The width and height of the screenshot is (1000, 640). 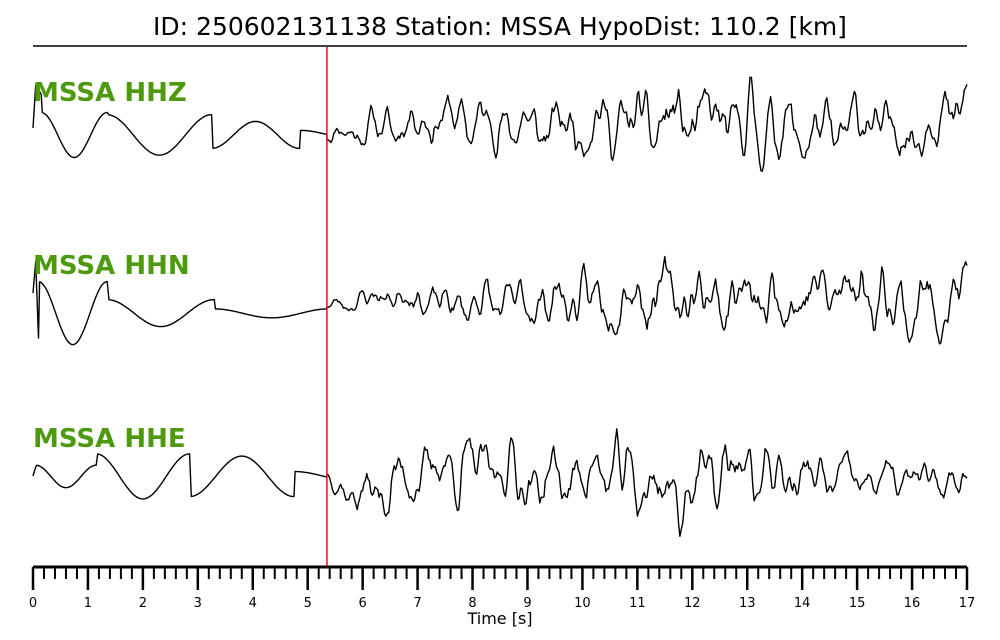 I want to click on trace-label-2: MSSA HHE, so click(x=109, y=439).